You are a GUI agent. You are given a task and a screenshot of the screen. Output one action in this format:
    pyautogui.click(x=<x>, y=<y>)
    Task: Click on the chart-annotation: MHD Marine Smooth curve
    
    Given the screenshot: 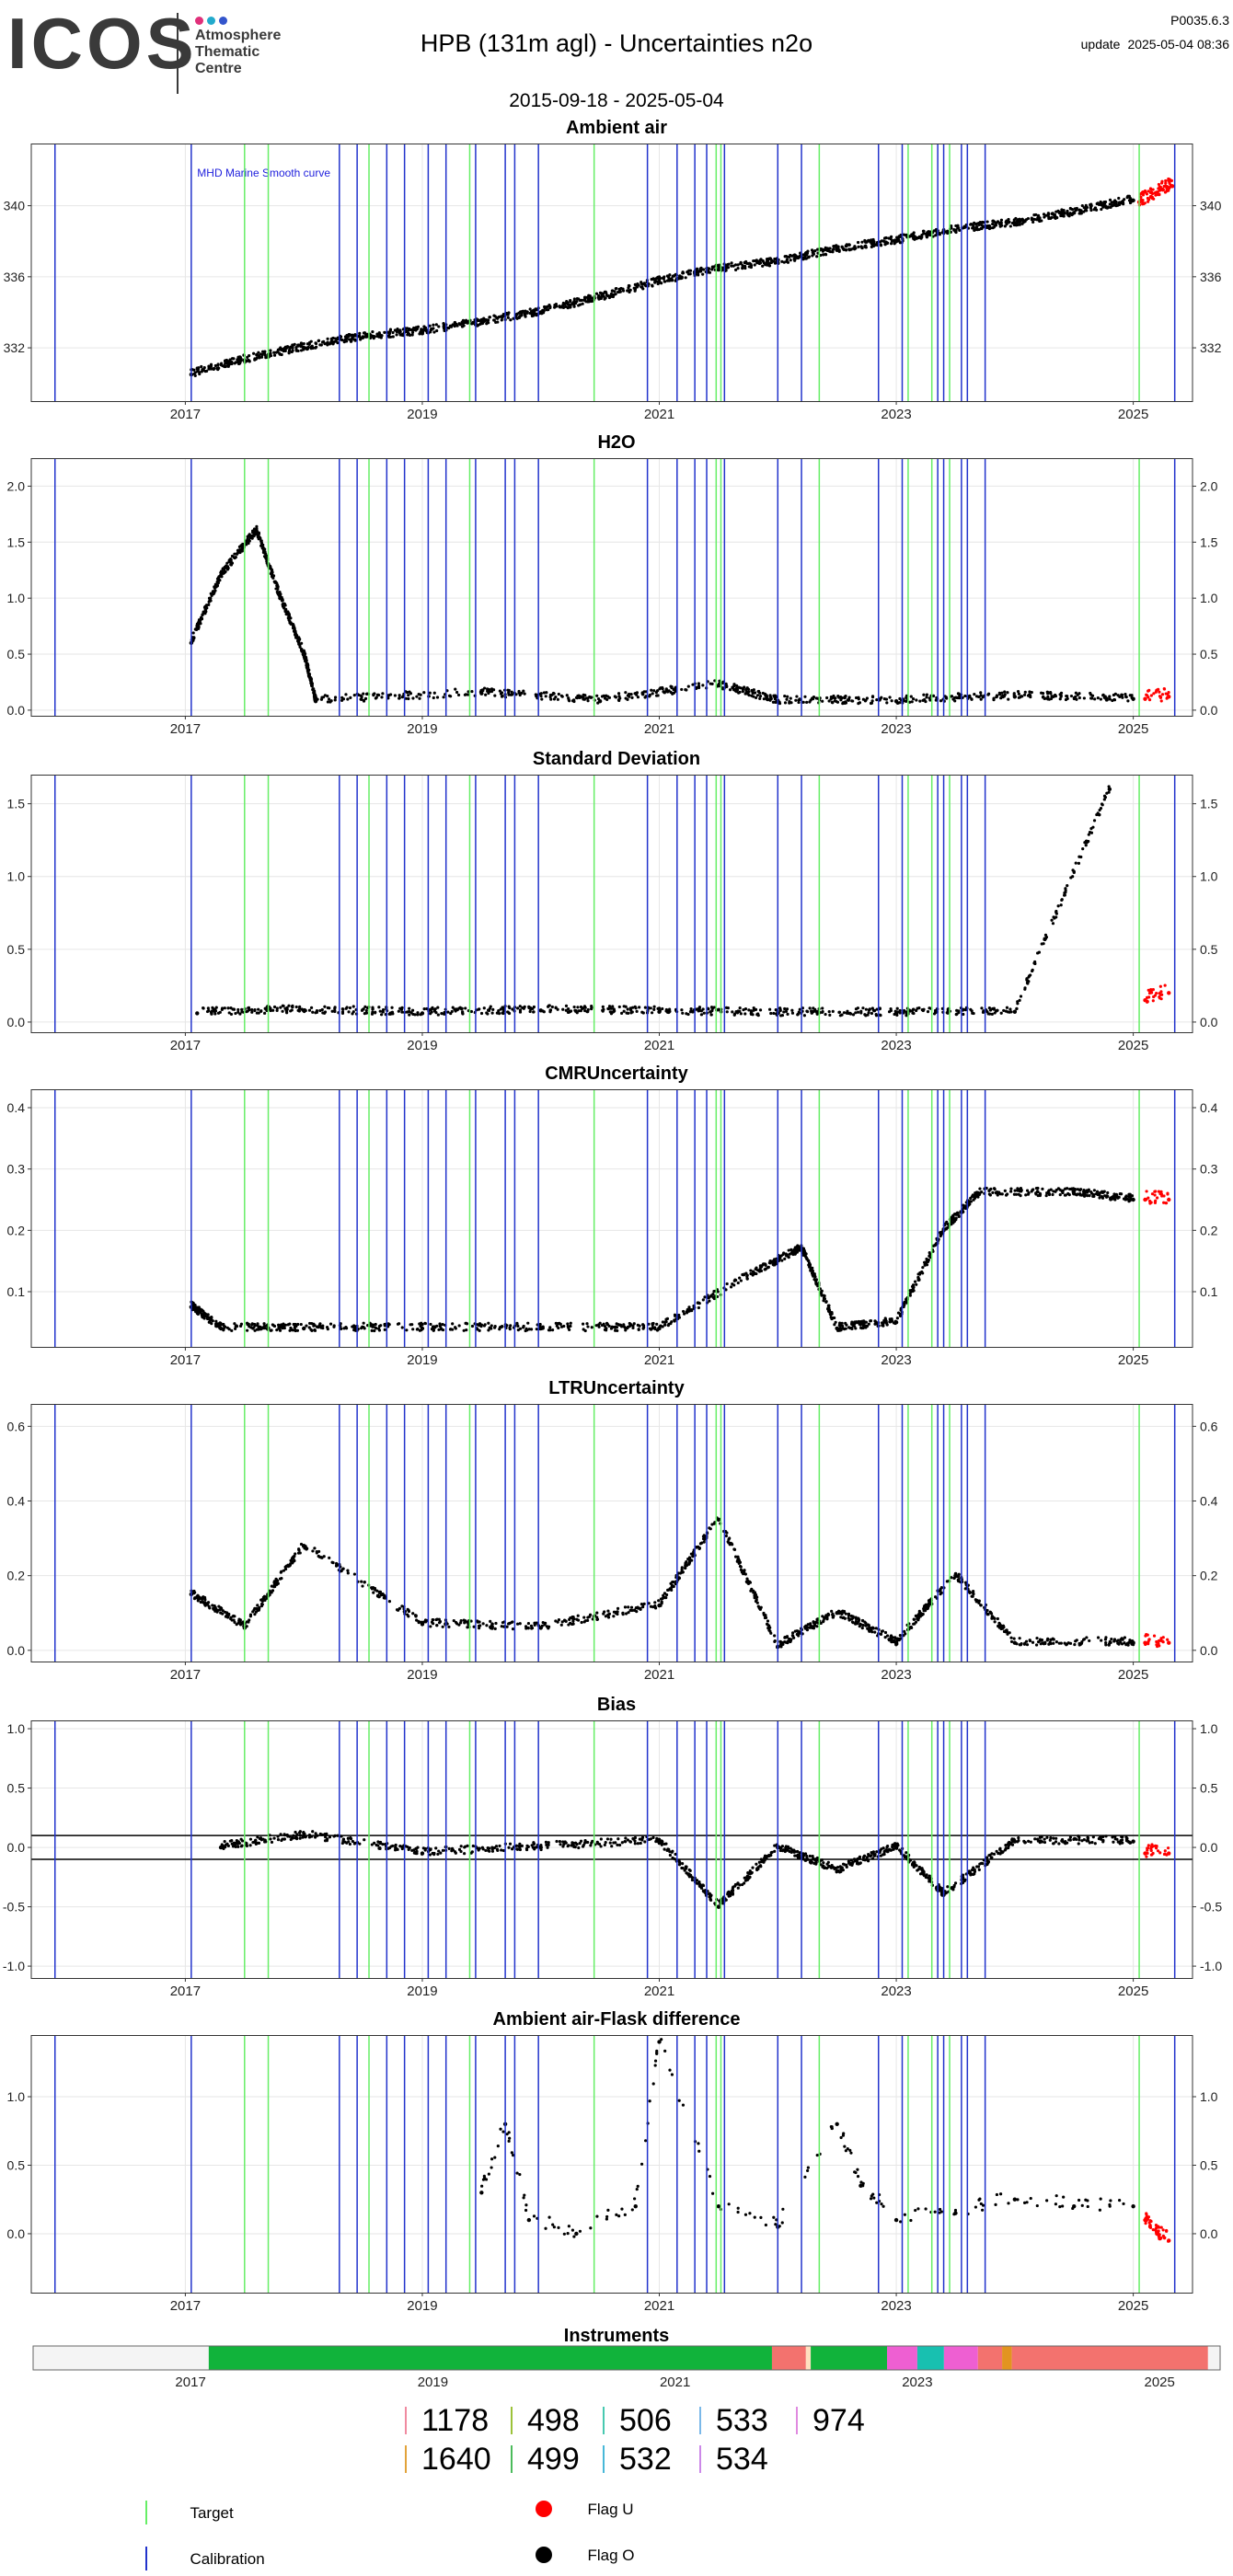 What is the action you would take?
    pyautogui.click(x=263, y=173)
    